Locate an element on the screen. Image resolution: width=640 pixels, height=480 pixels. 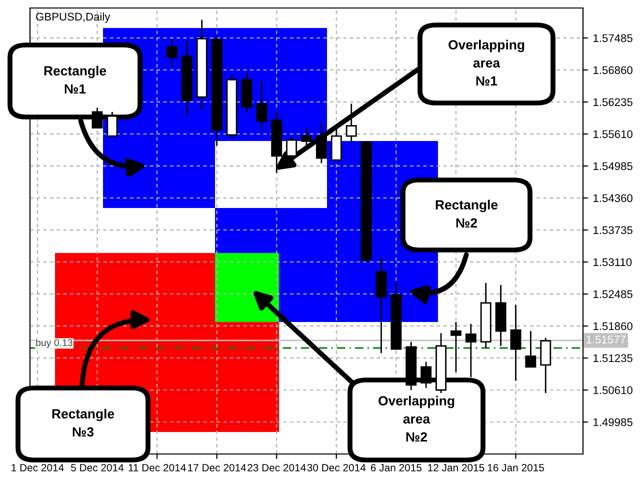
y-tick-label: 1.50610 is located at coordinates (613, 390).